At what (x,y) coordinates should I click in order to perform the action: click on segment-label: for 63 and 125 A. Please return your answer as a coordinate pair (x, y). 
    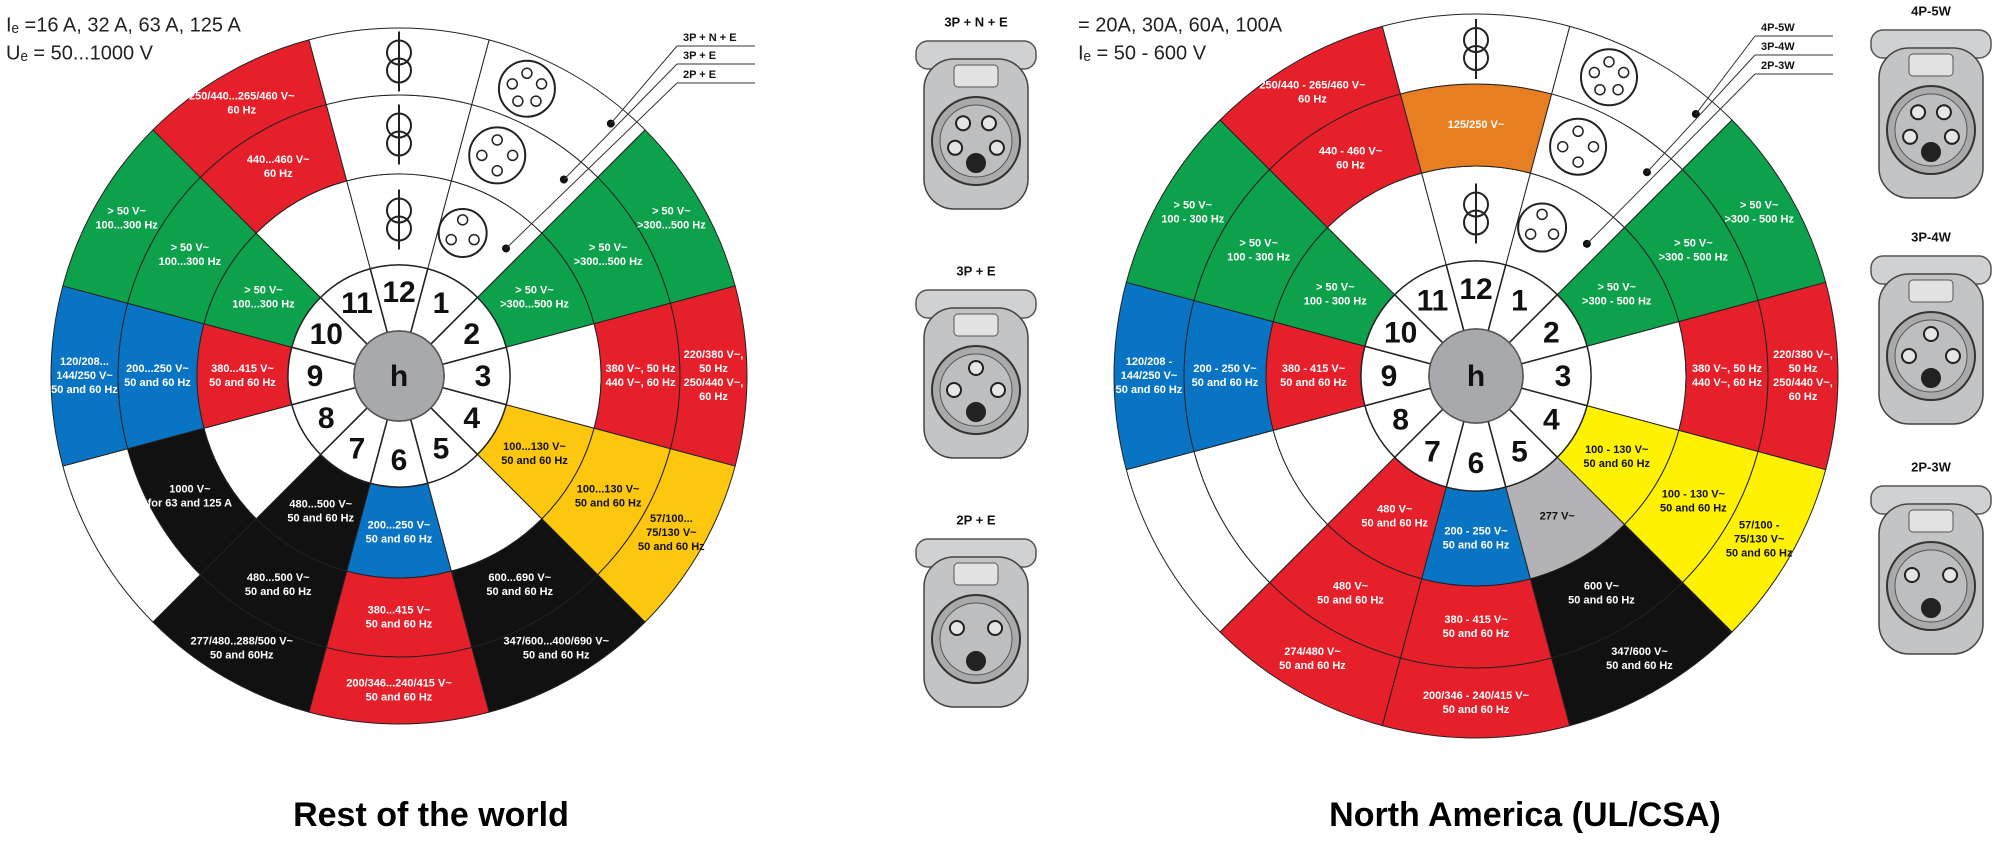
    Looking at the image, I should click on (190, 504).